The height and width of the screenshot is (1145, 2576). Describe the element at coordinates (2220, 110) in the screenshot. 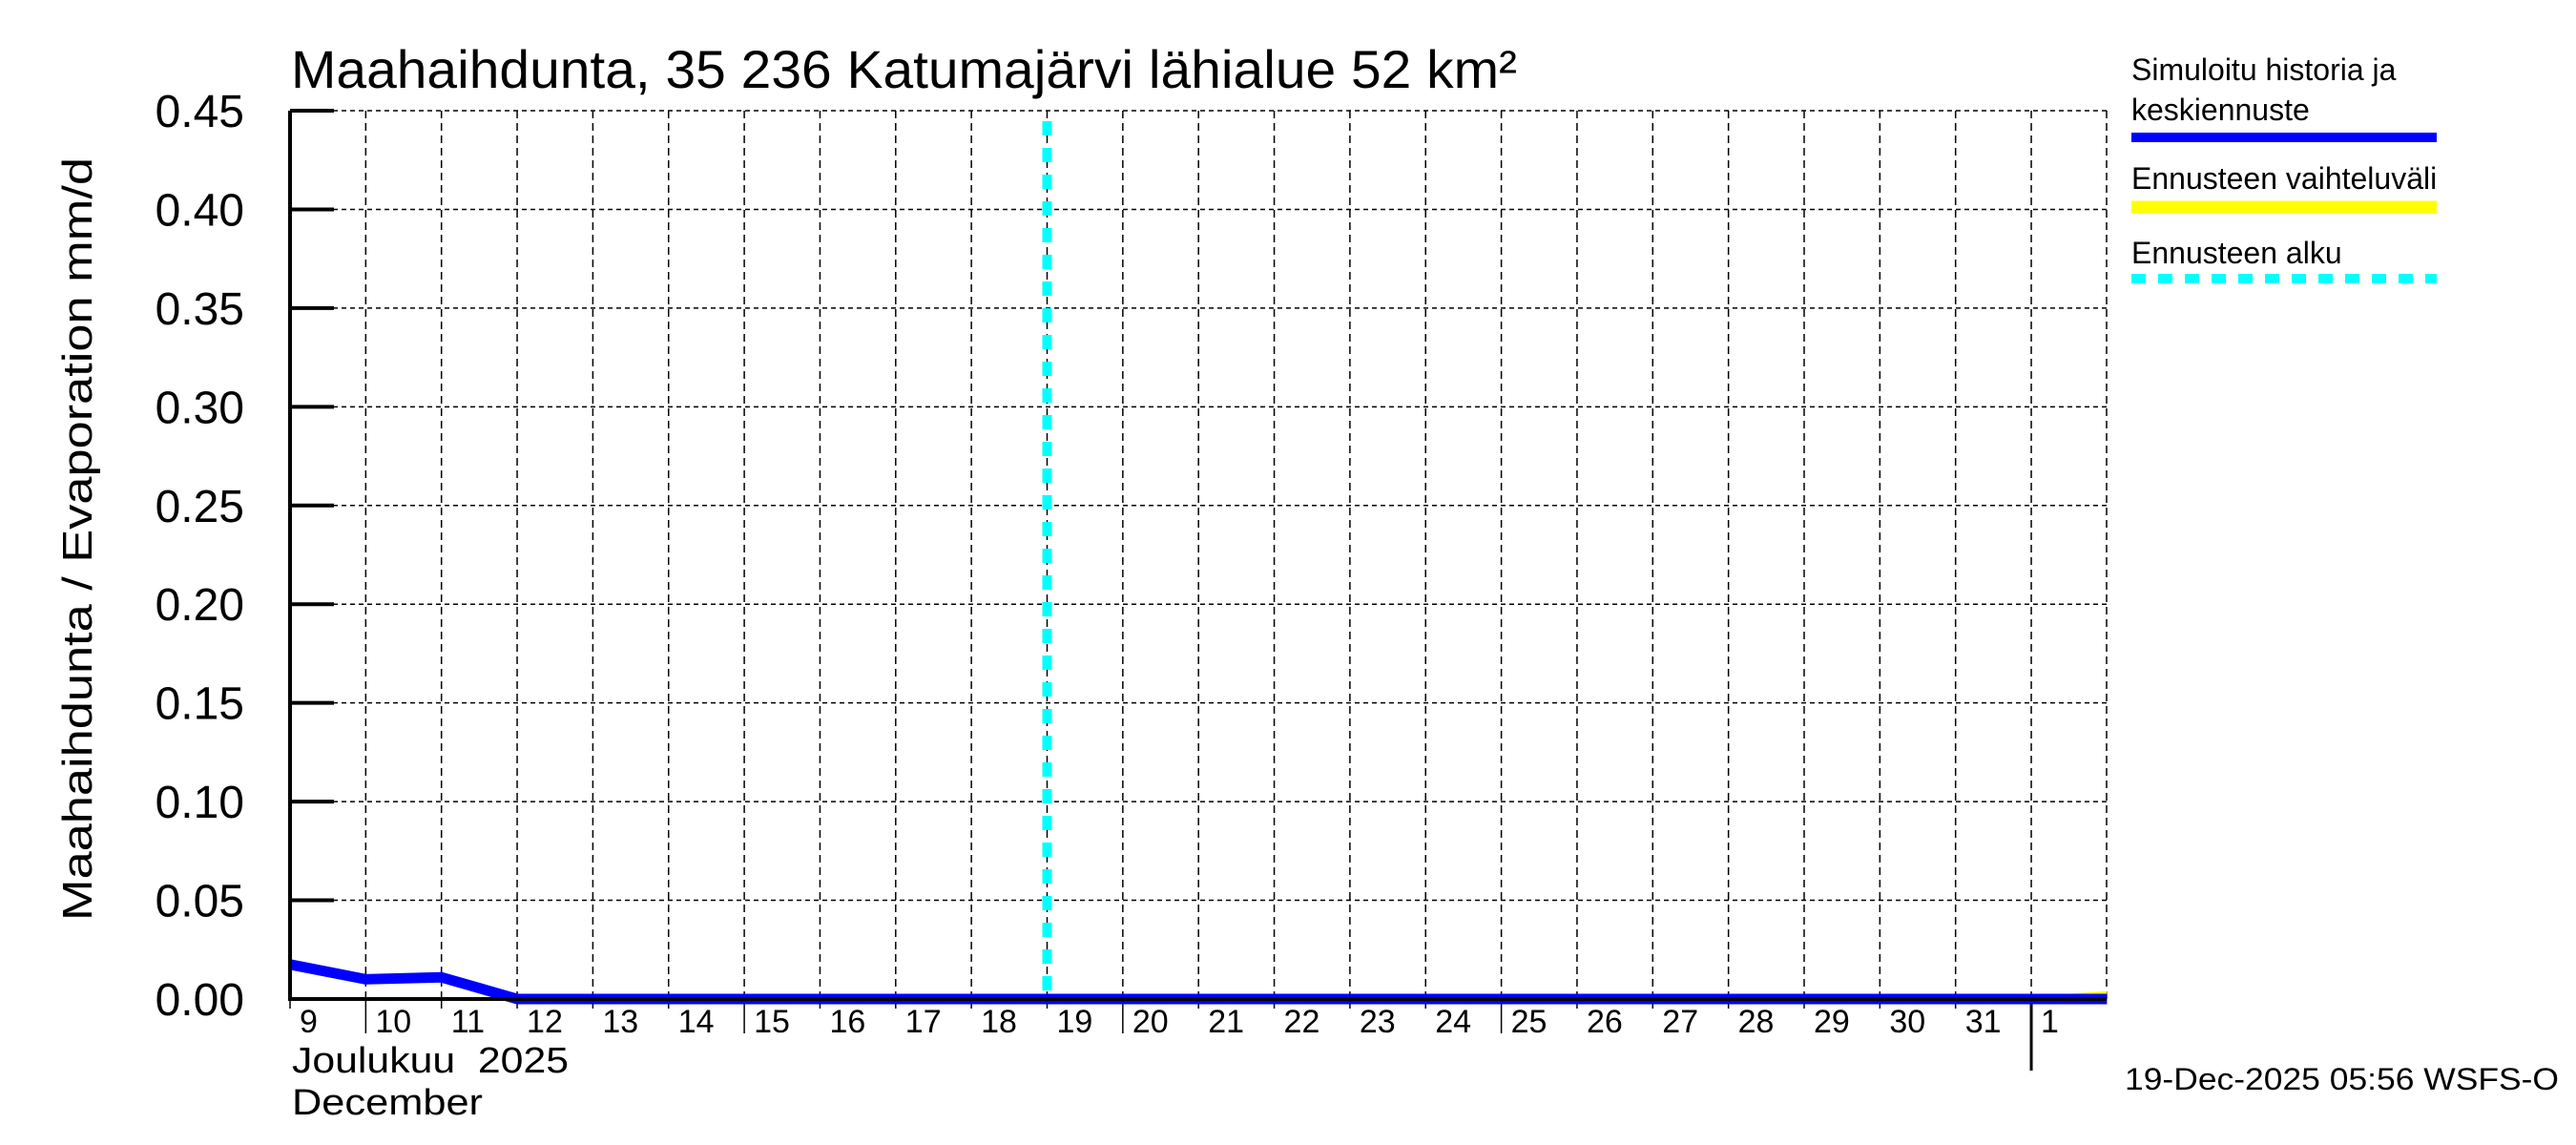

I see `legend-label-history-2: keskiennuste` at that location.